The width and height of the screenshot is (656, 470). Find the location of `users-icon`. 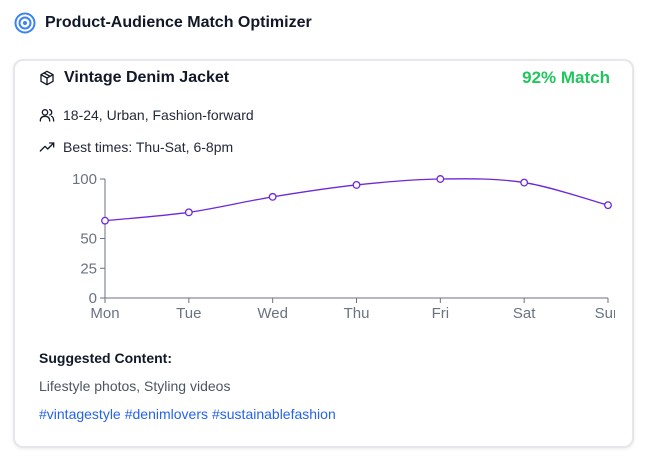

users-icon is located at coordinates (47, 115).